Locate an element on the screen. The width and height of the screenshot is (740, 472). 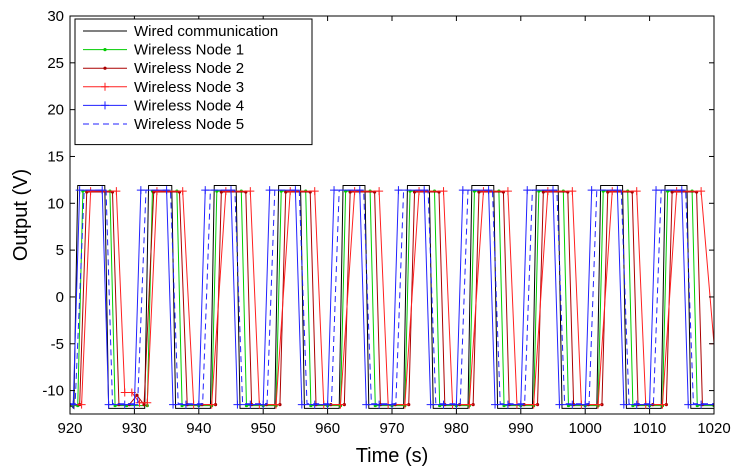
y-tick-label: 10 is located at coordinates (55, 203).